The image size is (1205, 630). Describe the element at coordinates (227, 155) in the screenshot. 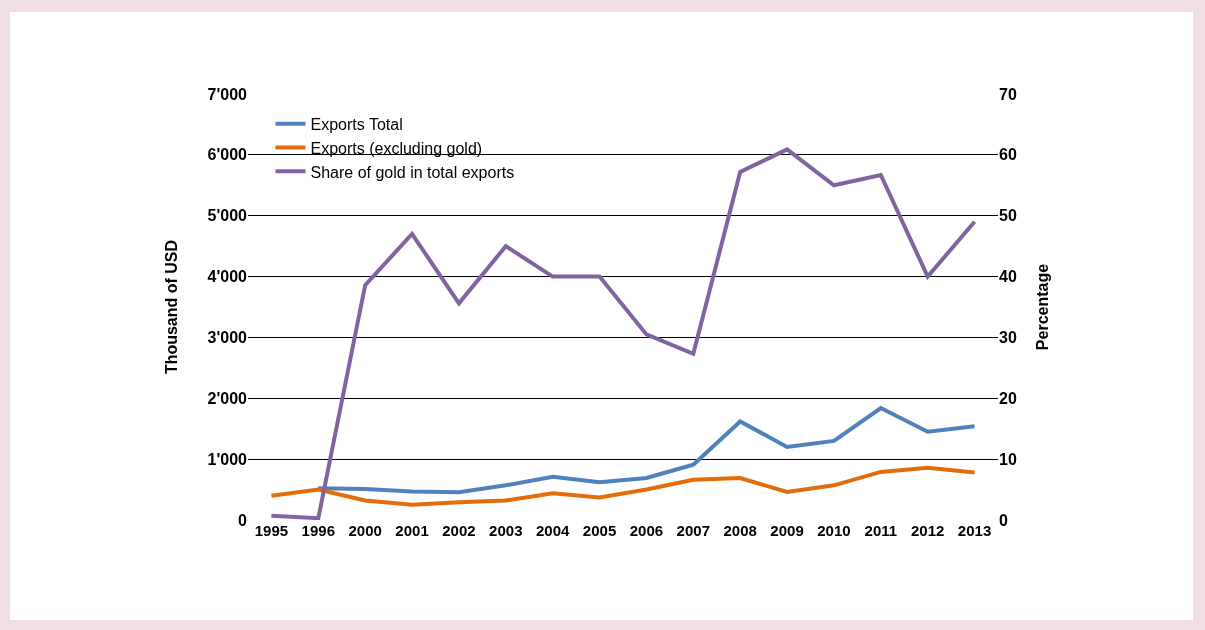

I see `y-tick-label: 6'000` at that location.